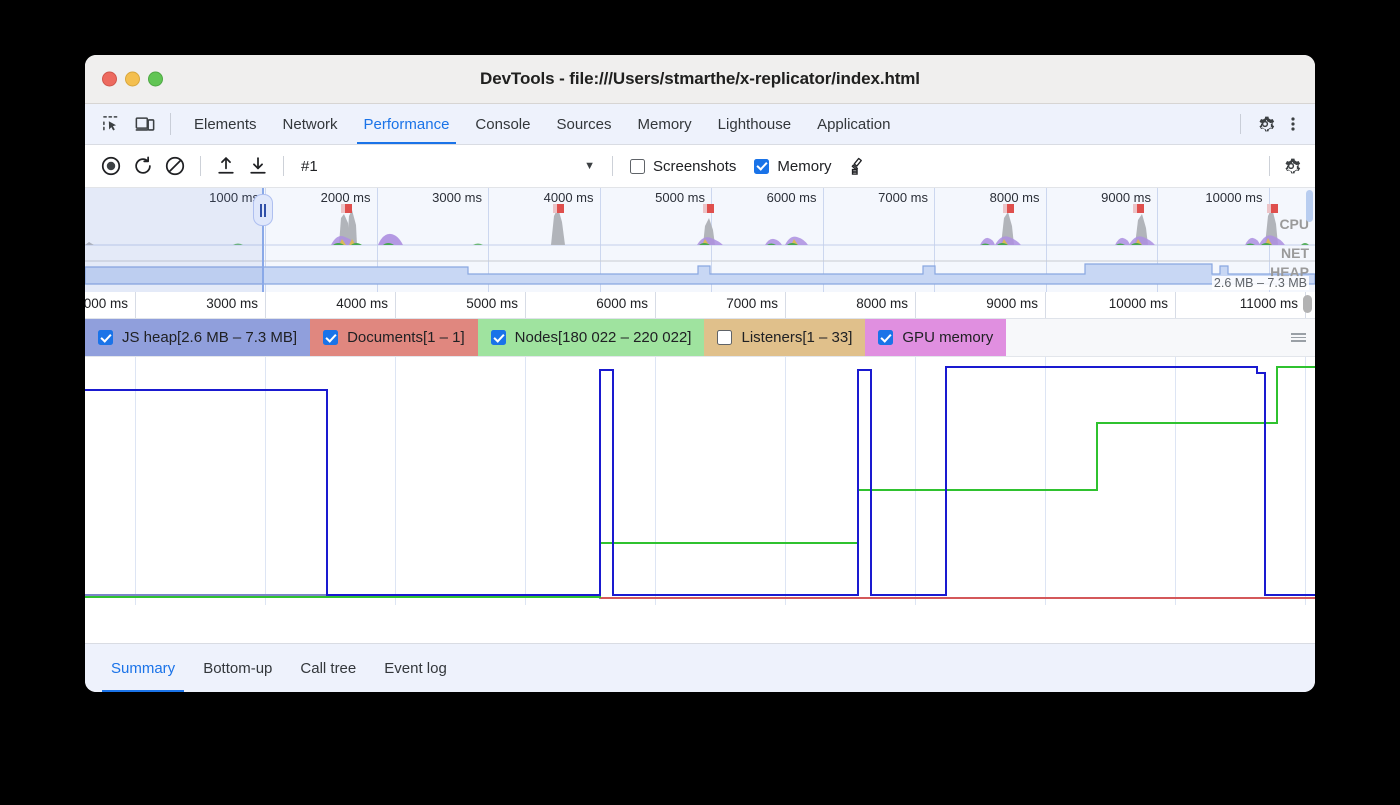 This screenshot has width=1400, height=805. Describe the element at coordinates (155, 79) in the screenshot. I see `maximize-window-button` at that location.